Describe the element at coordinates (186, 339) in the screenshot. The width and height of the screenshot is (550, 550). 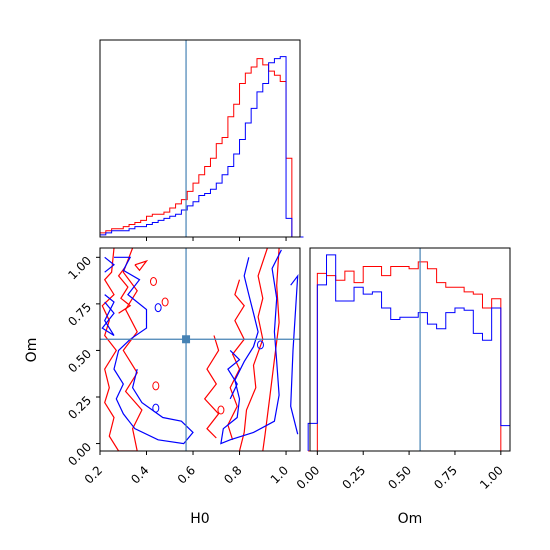
I see `truth-marker` at that location.